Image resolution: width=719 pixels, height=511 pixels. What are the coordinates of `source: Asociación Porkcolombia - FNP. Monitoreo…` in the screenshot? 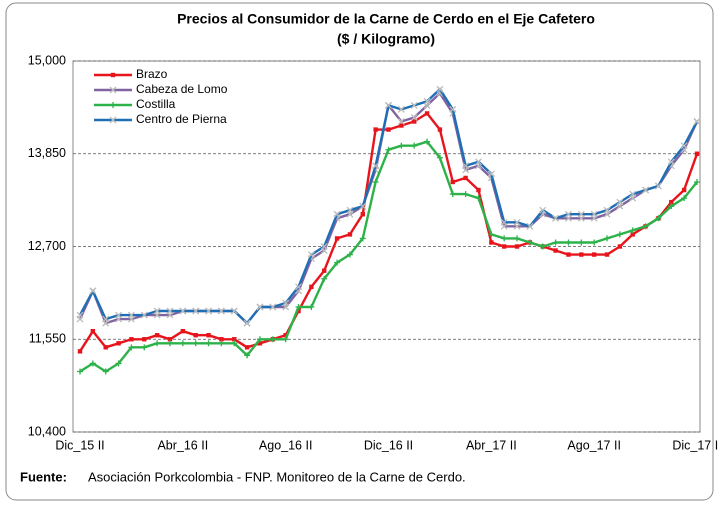 It's located at (277, 476).